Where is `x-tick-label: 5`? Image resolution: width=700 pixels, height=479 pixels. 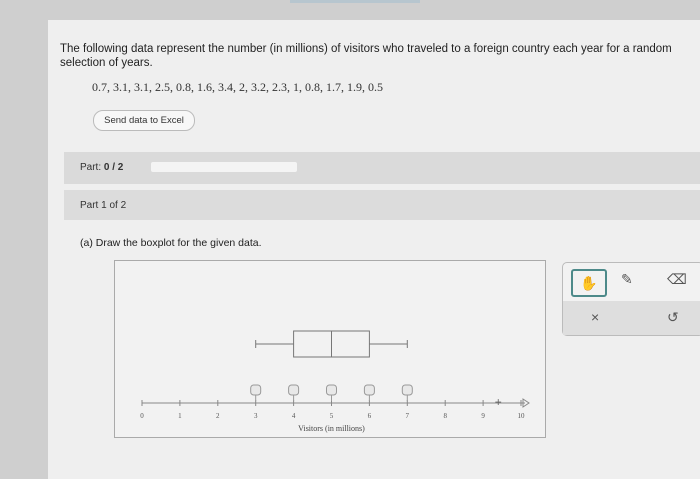
x-tick-label: 5 is located at coordinates (332, 416).